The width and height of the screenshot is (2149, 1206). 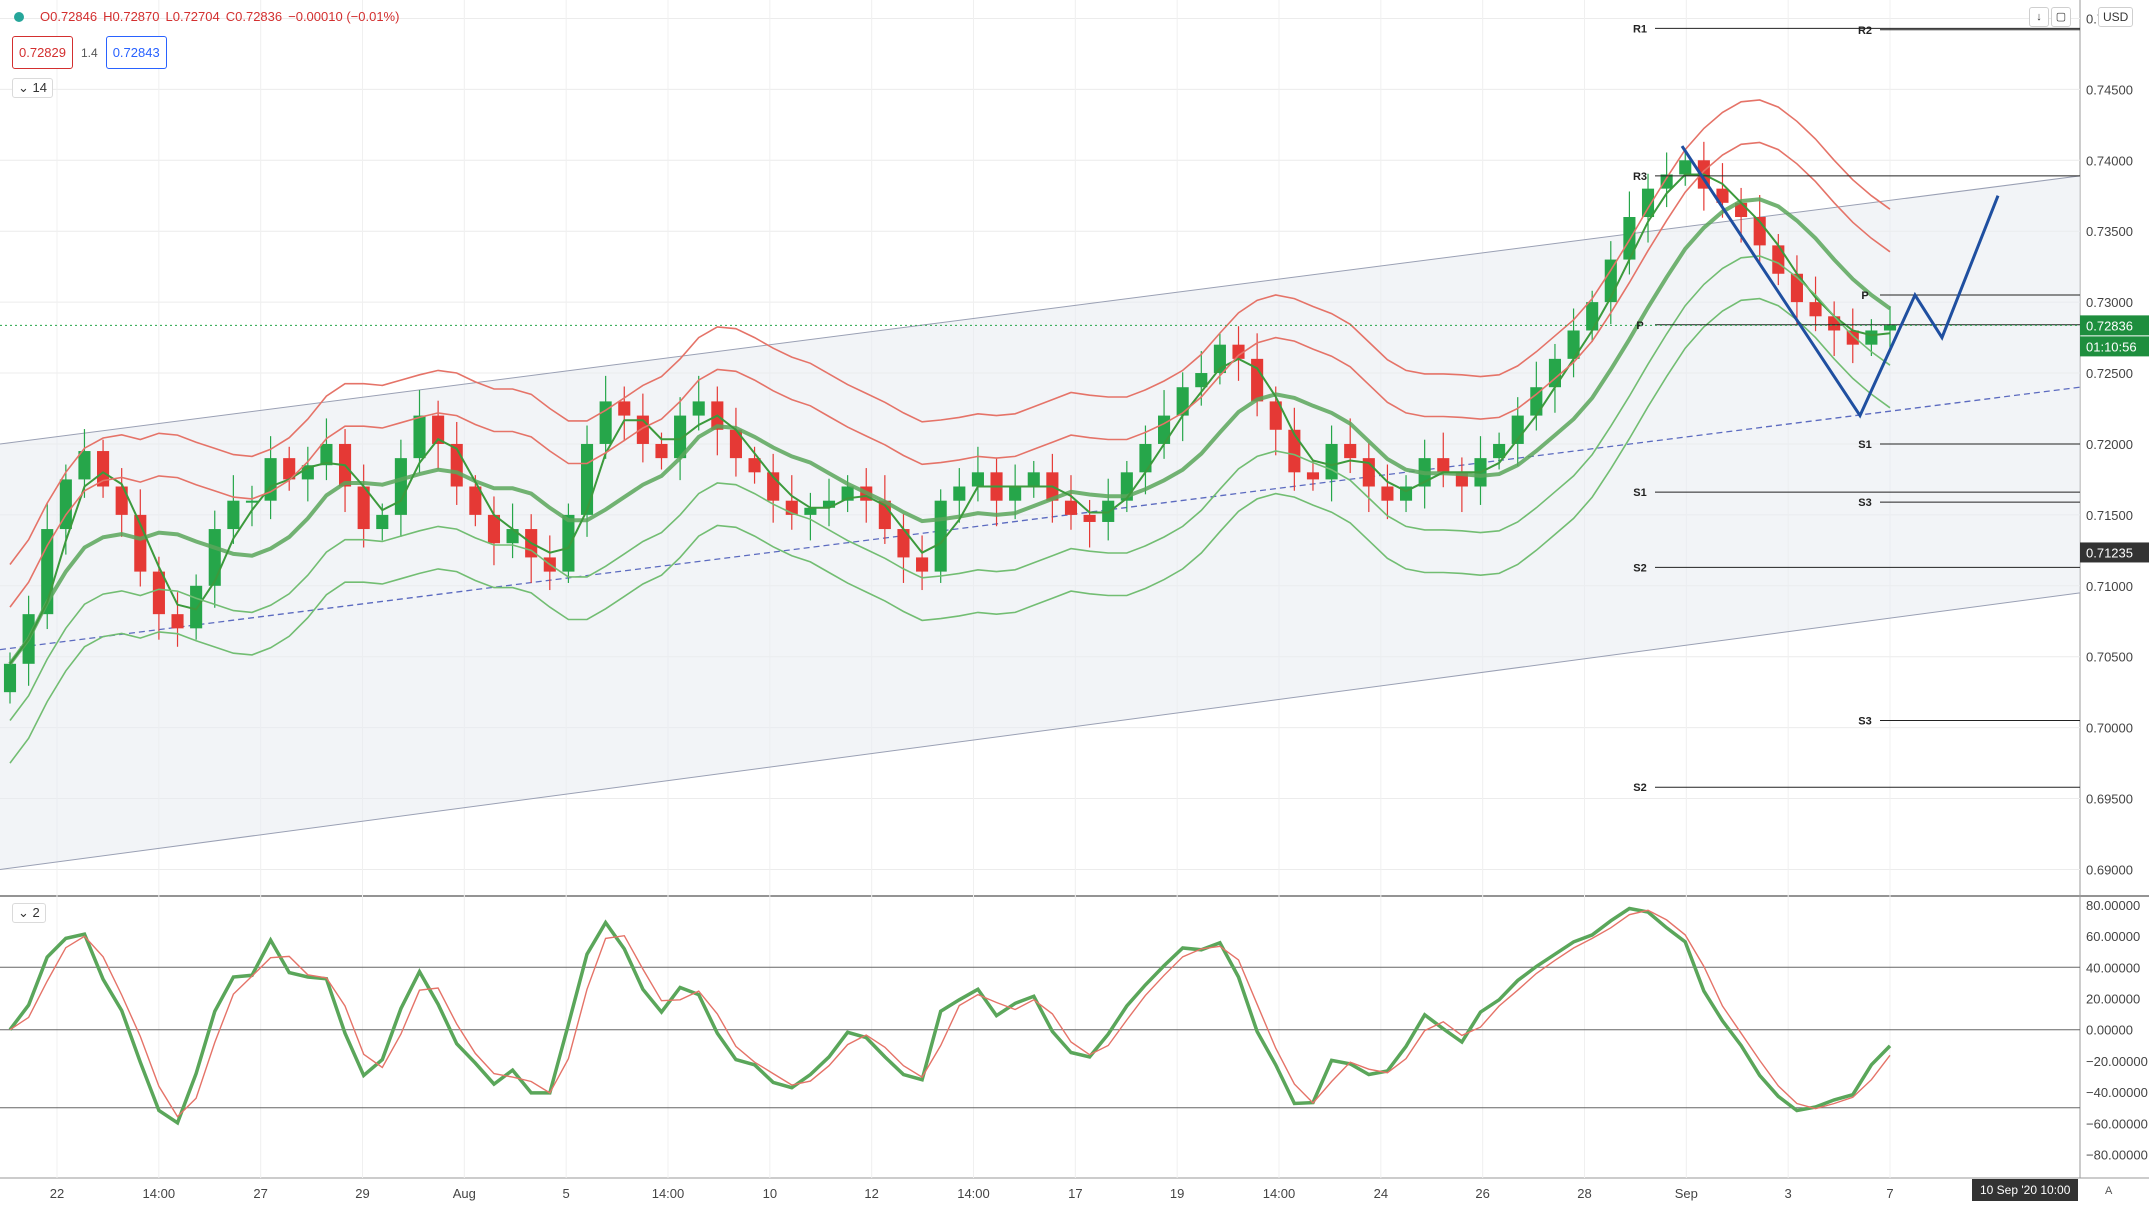 What do you see at coordinates (42, 52) in the screenshot?
I see `sell-button: 0.72829` at bounding box center [42, 52].